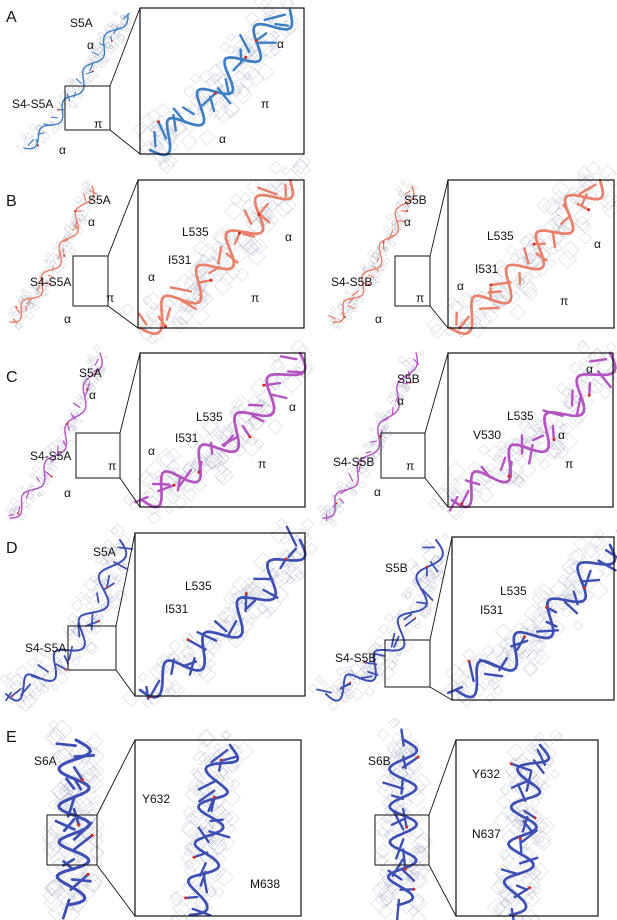 This screenshot has height=920, width=617. I want to click on overview-label: S6B, so click(379, 761).